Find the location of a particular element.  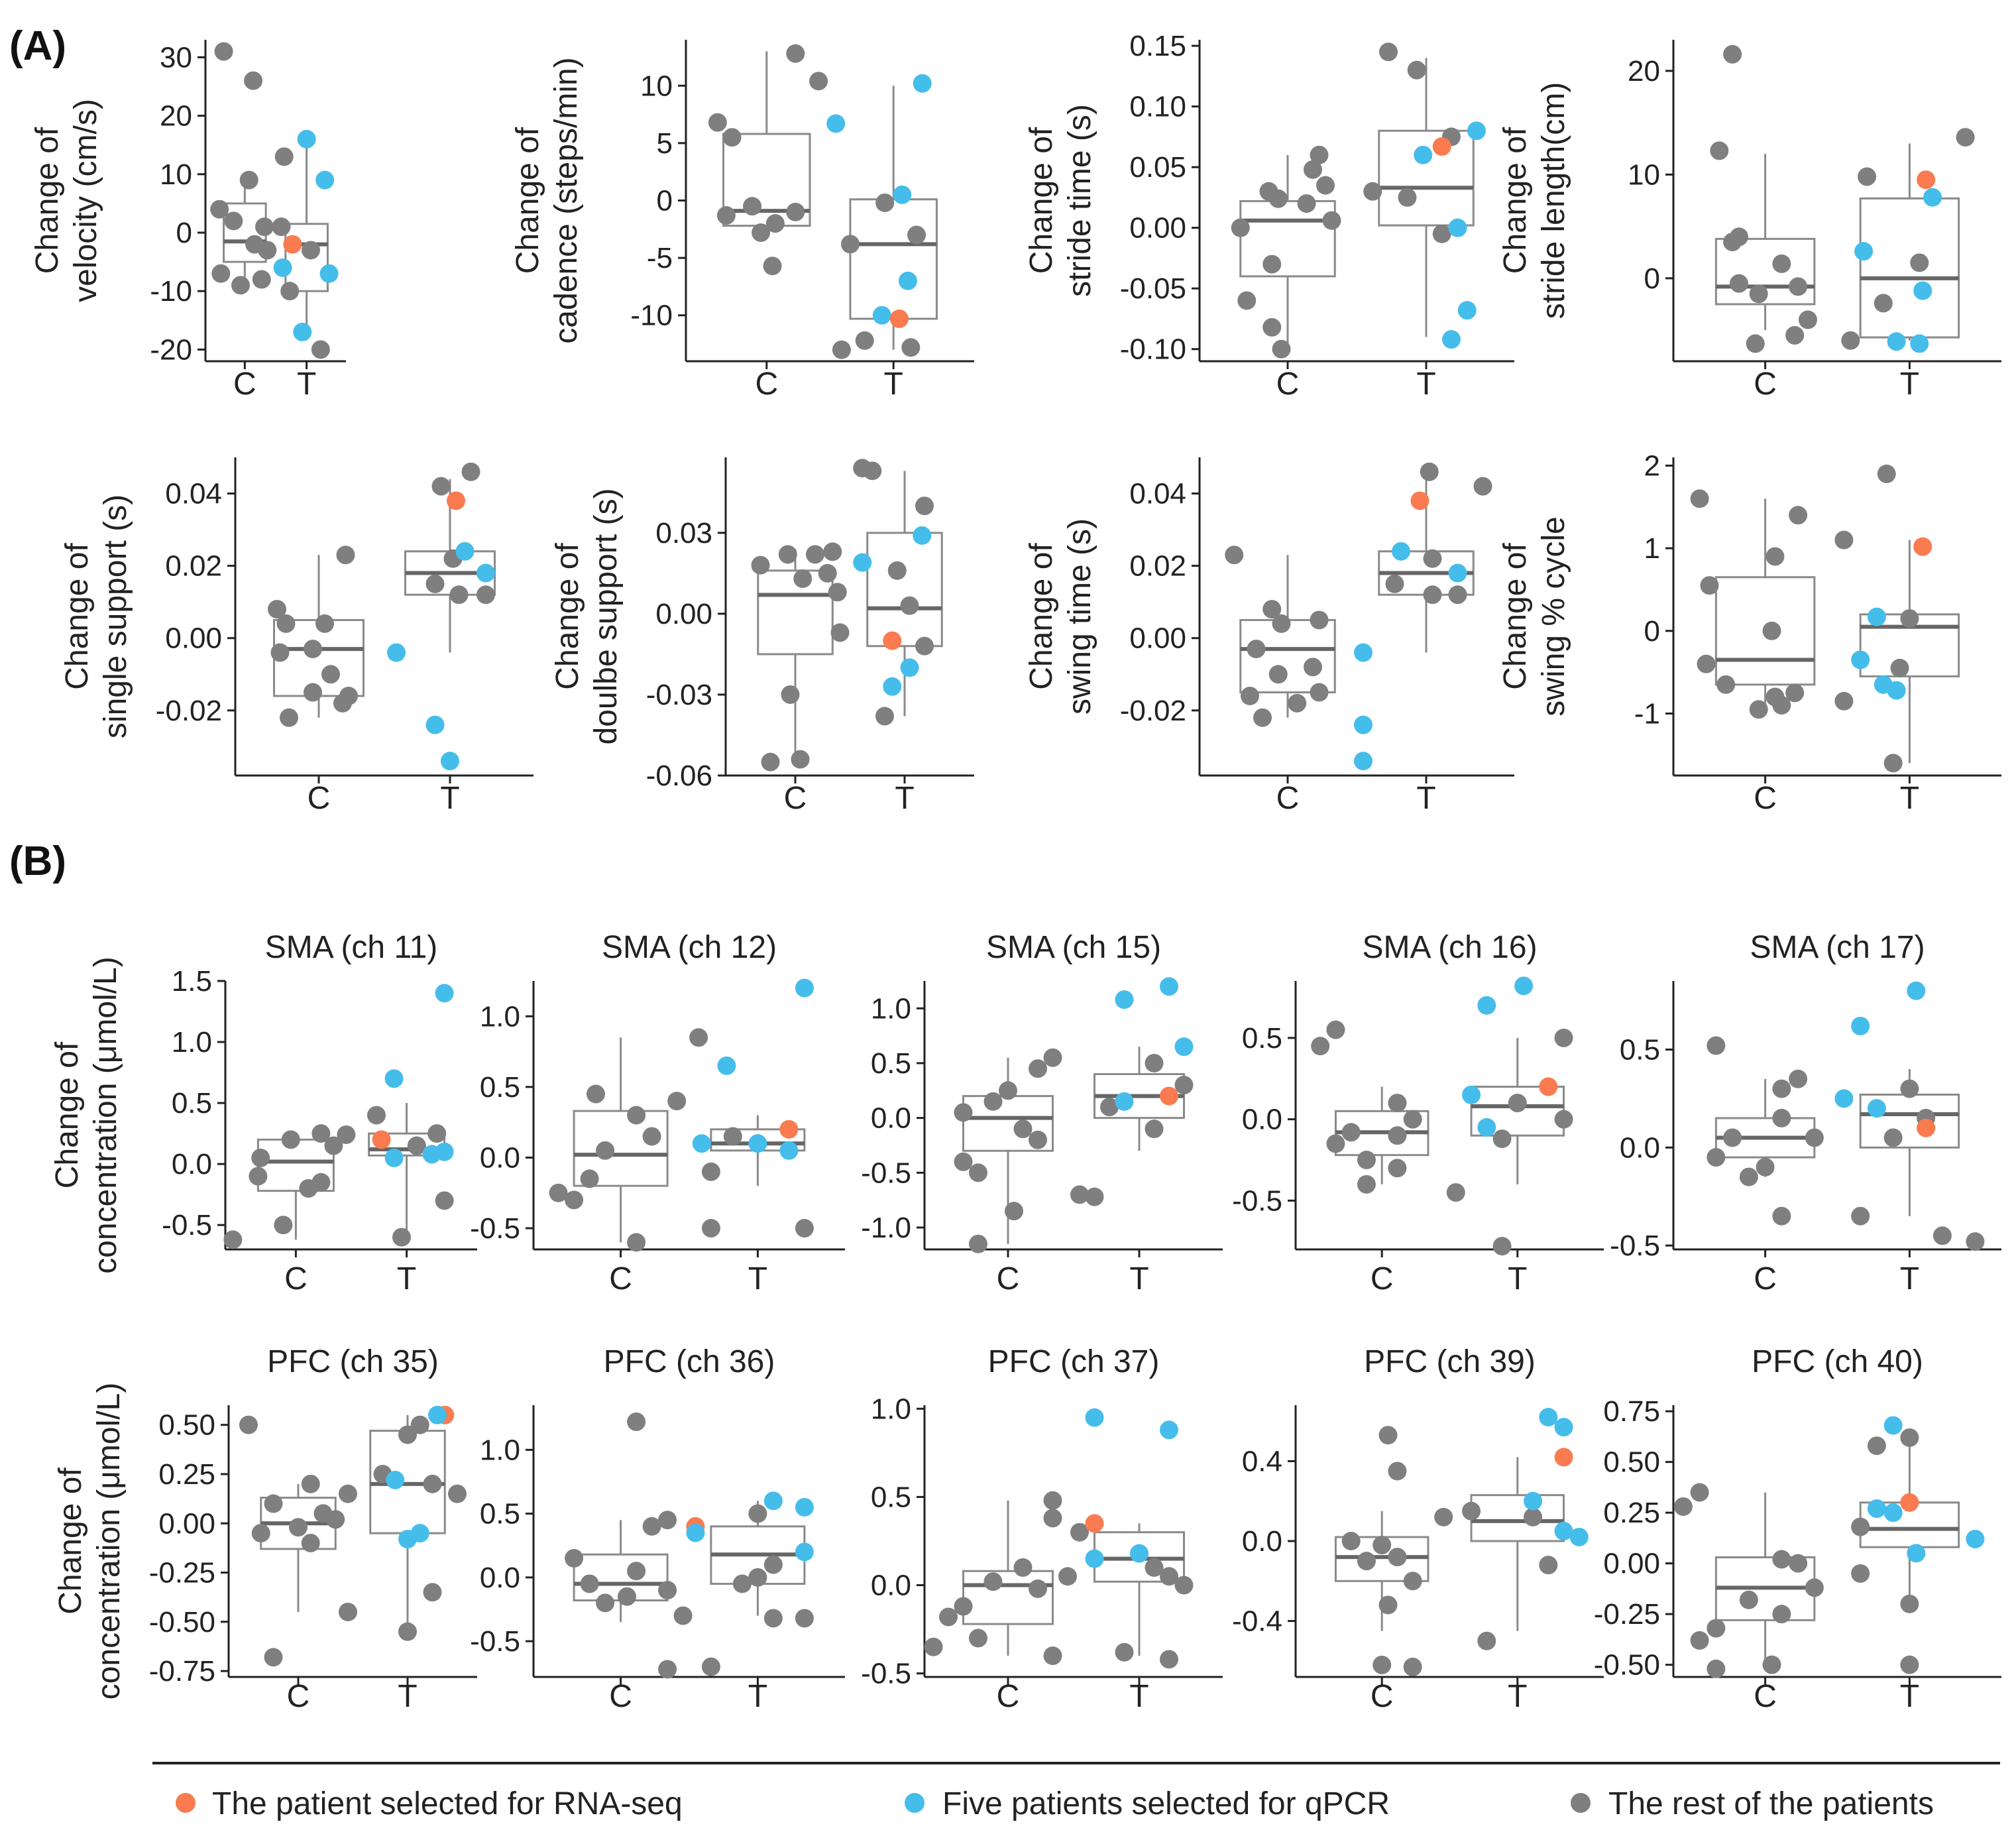

y-tick-label: 0.04 is located at coordinates (1157, 494).